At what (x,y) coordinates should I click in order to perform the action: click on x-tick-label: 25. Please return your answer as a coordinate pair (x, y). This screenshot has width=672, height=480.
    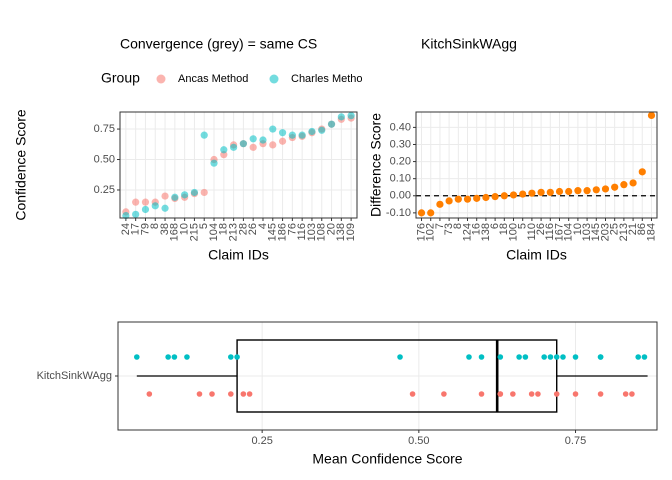
    Looking at the image, I should click on (615, 229).